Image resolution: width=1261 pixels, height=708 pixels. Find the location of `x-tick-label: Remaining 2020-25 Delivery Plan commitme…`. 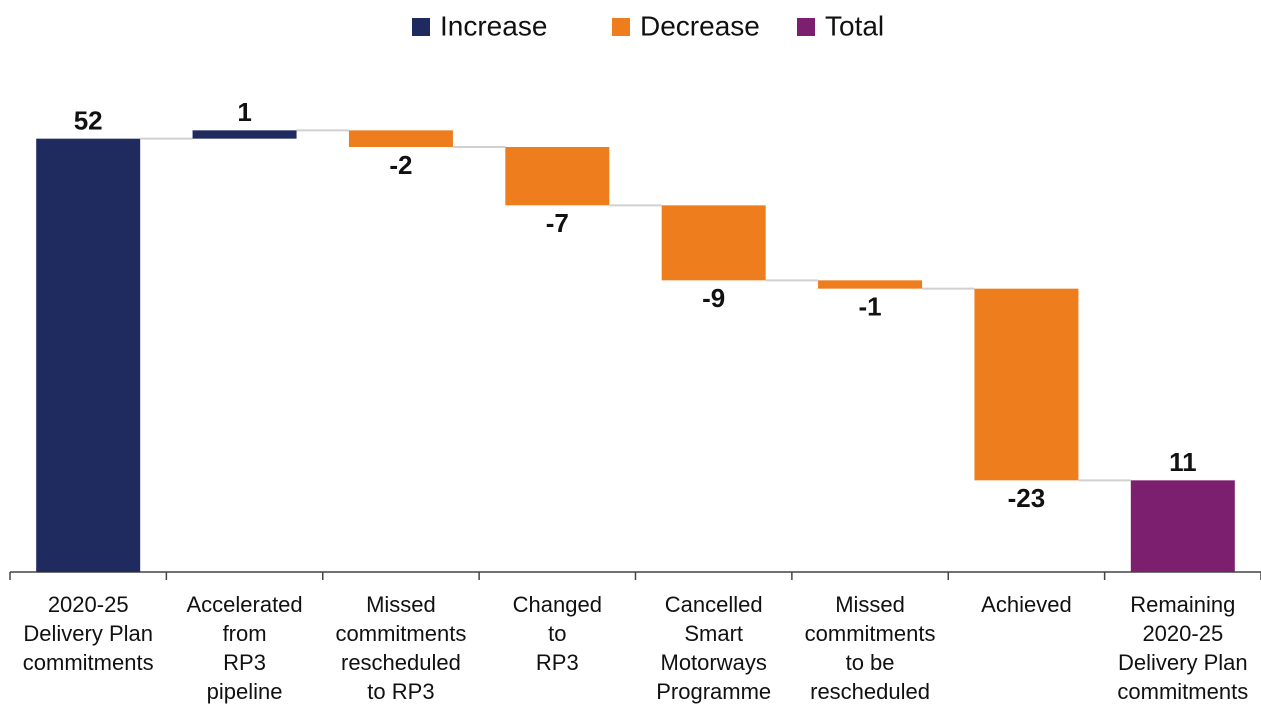

x-tick-label: Remaining 2020-25 Delivery Plan commitme… is located at coordinates (1183, 648).